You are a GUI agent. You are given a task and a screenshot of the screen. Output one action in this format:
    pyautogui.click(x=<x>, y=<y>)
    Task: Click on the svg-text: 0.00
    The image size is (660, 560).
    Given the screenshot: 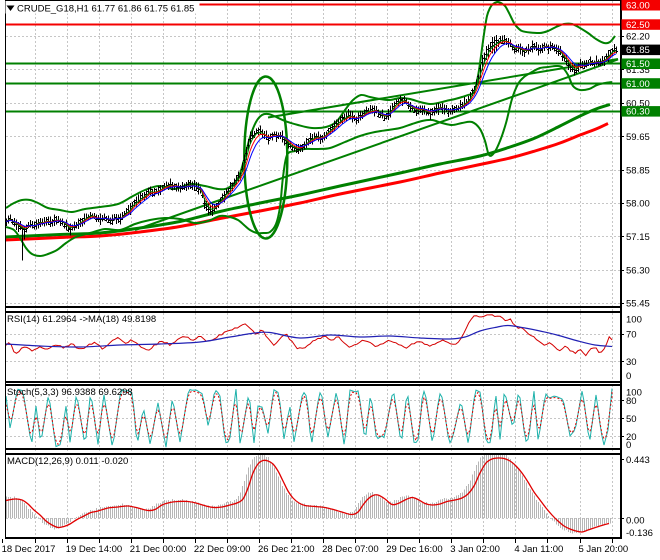 What is the action you would take?
    pyautogui.click(x=635, y=520)
    